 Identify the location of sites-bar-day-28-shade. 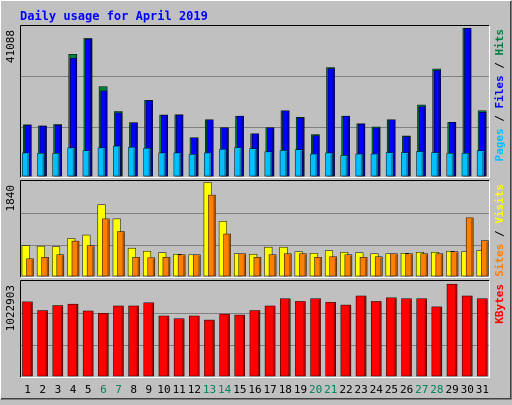
(441, 265).